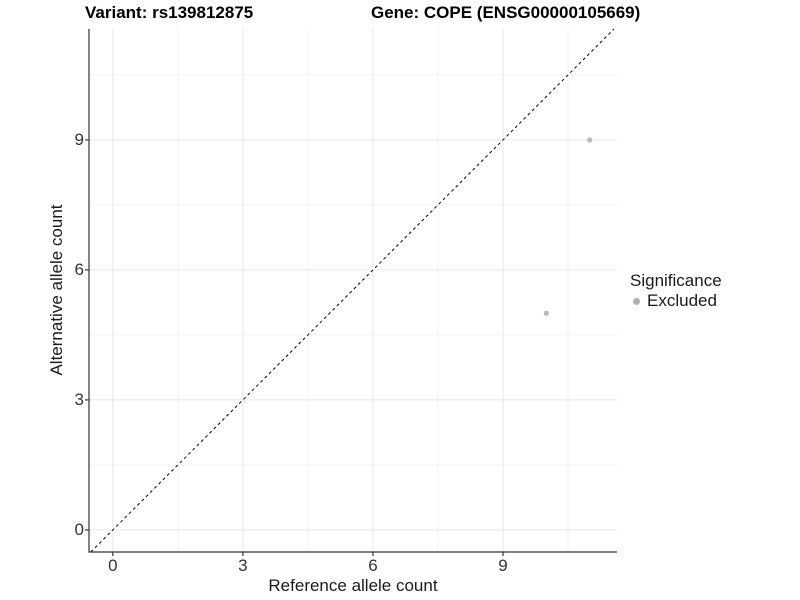 This screenshot has height=600, width=800. I want to click on gene-title: Gene: COPE (ENSG00000105669), so click(506, 12).